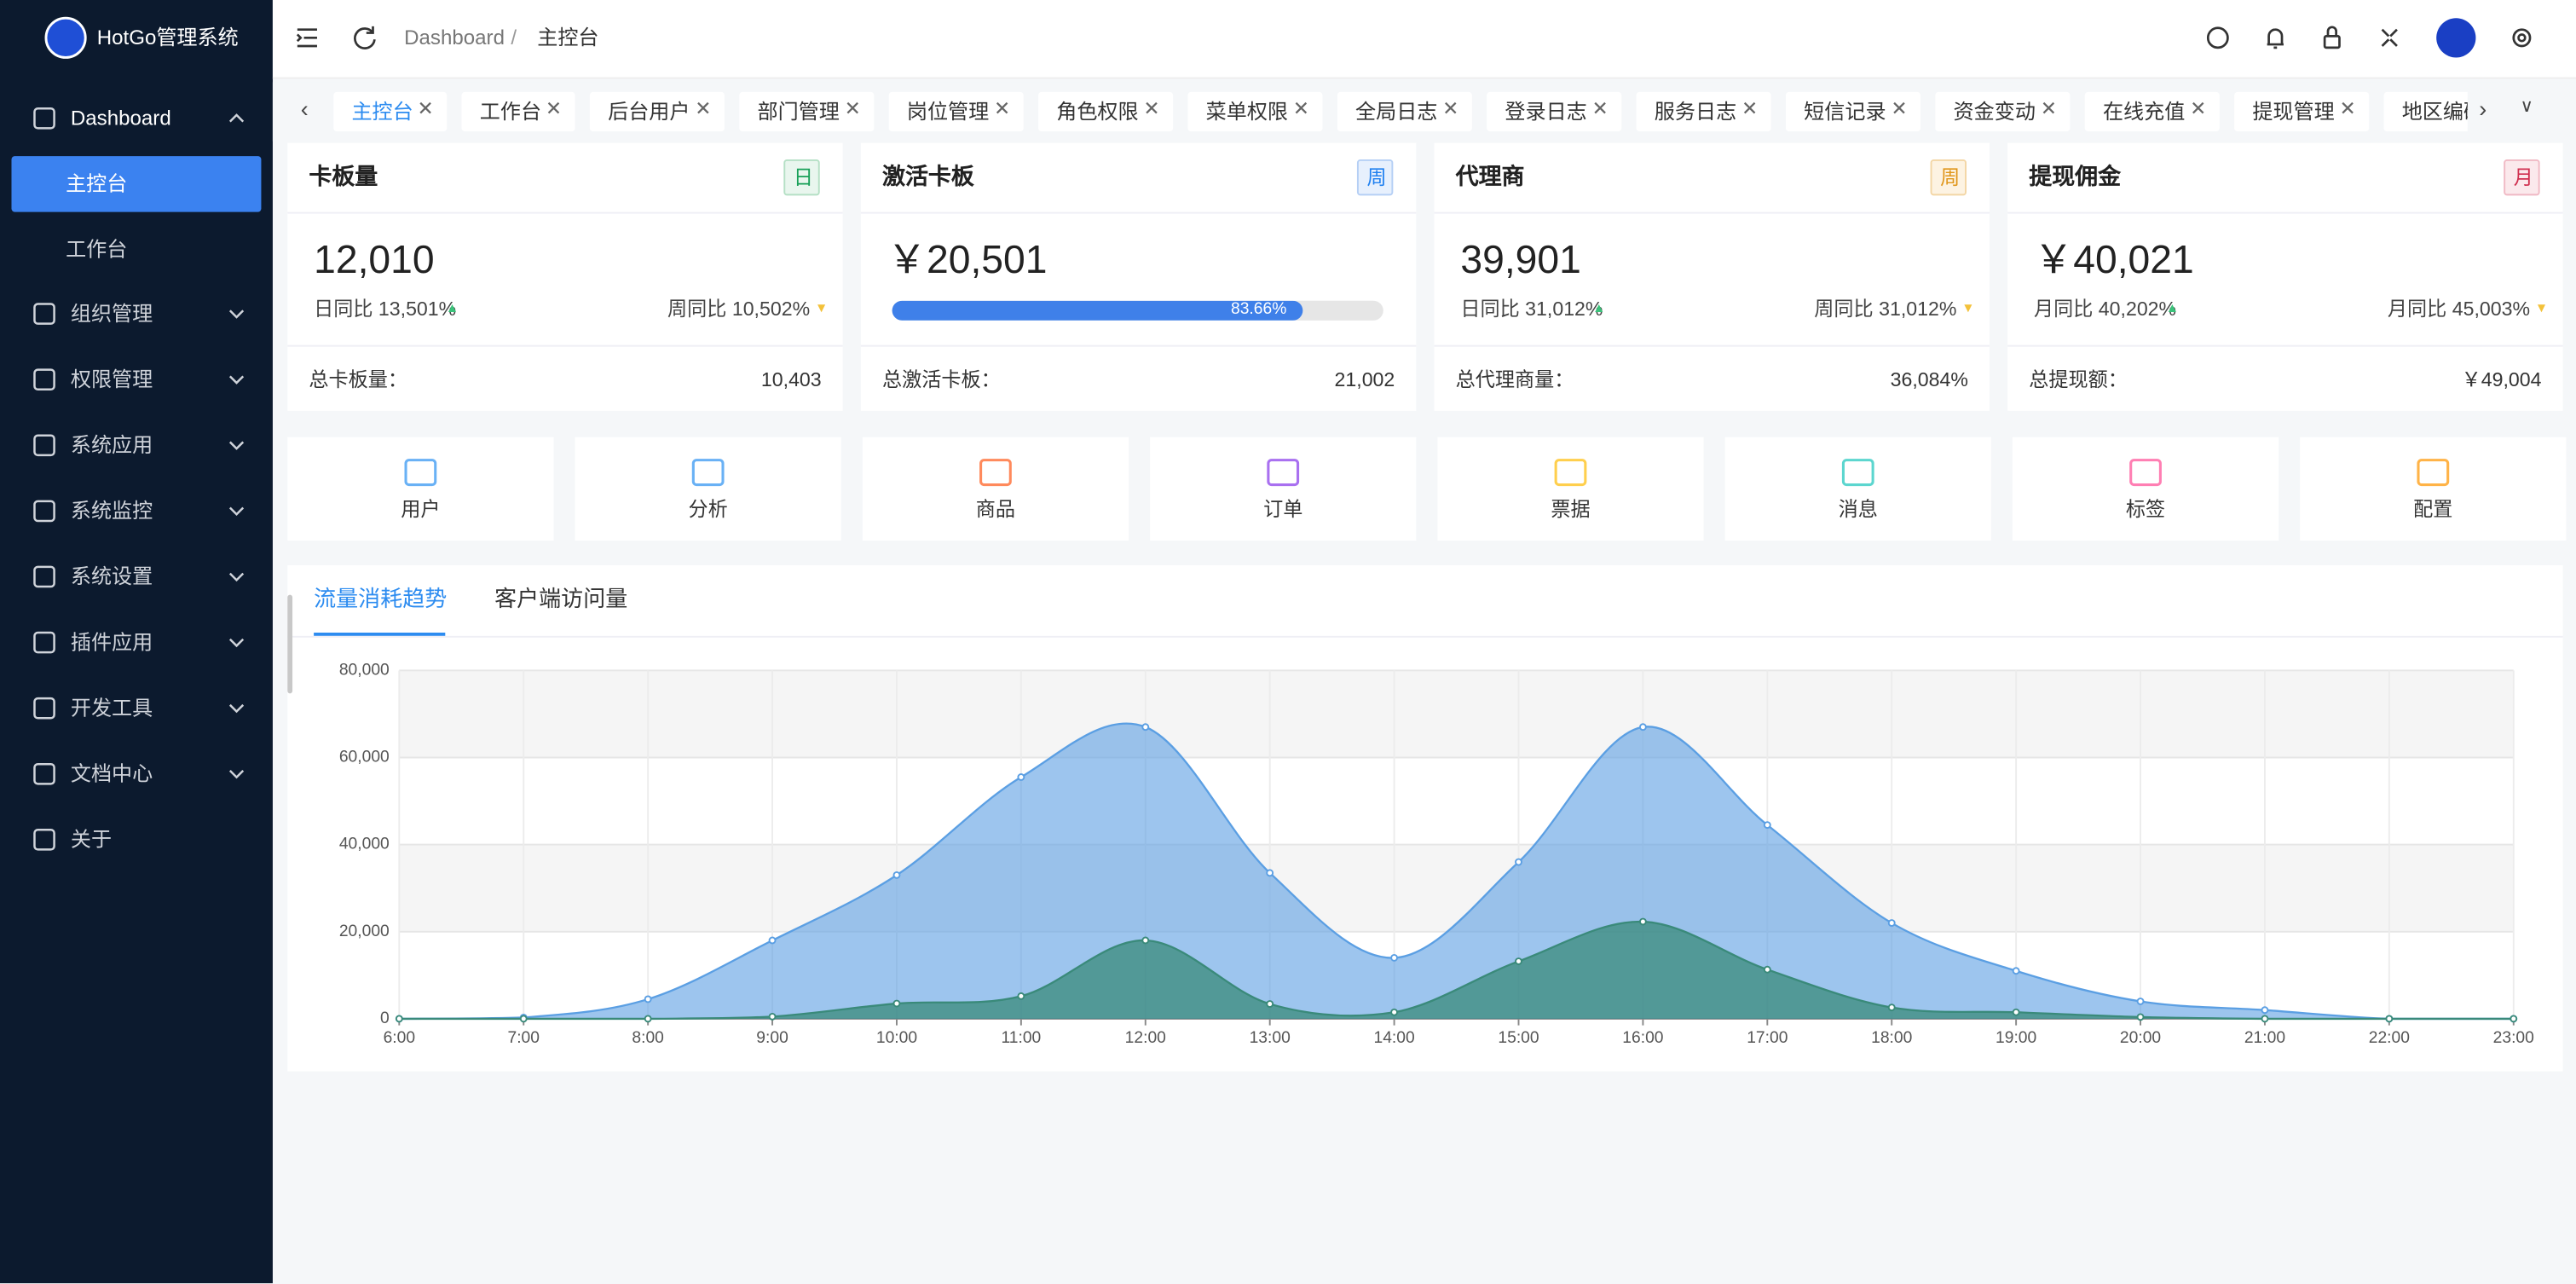  I want to click on fullscreen-icon, so click(2389, 38).